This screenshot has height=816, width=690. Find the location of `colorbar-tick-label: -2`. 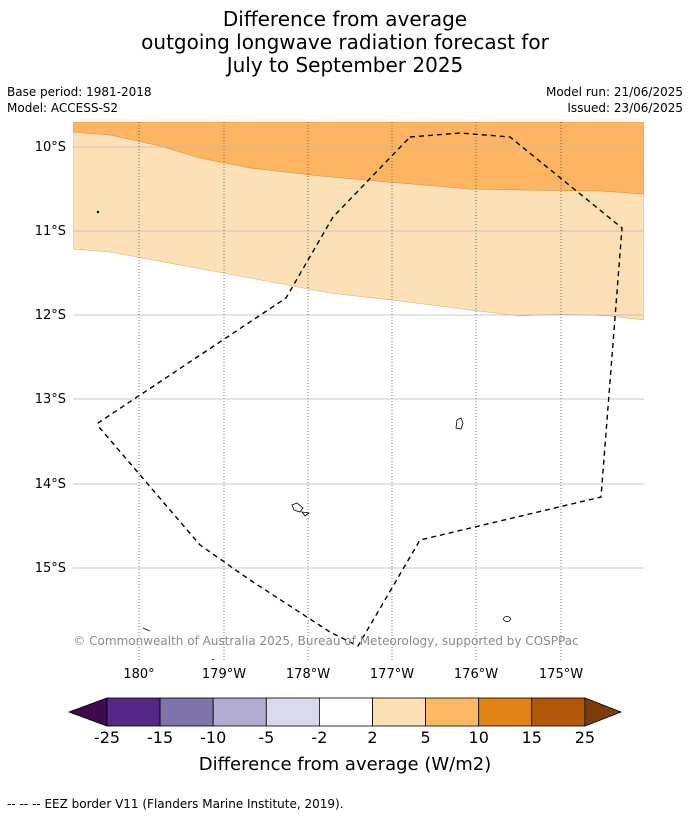

colorbar-tick-label: -2 is located at coordinates (319, 737).